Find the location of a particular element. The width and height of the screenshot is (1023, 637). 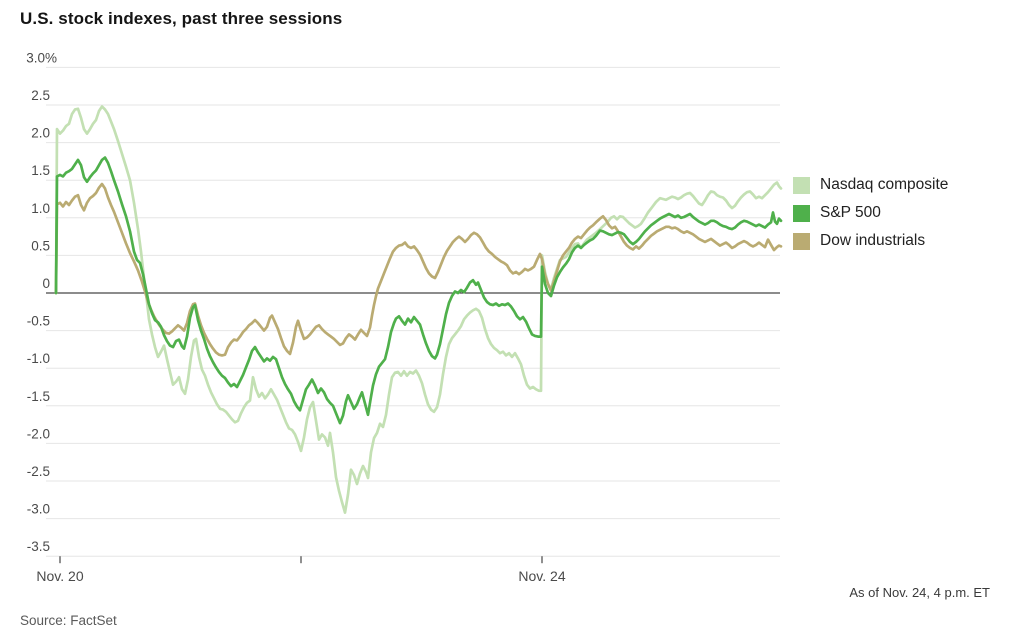

legend-label-nasdaq: Nasdaq composite is located at coordinates (884, 184).